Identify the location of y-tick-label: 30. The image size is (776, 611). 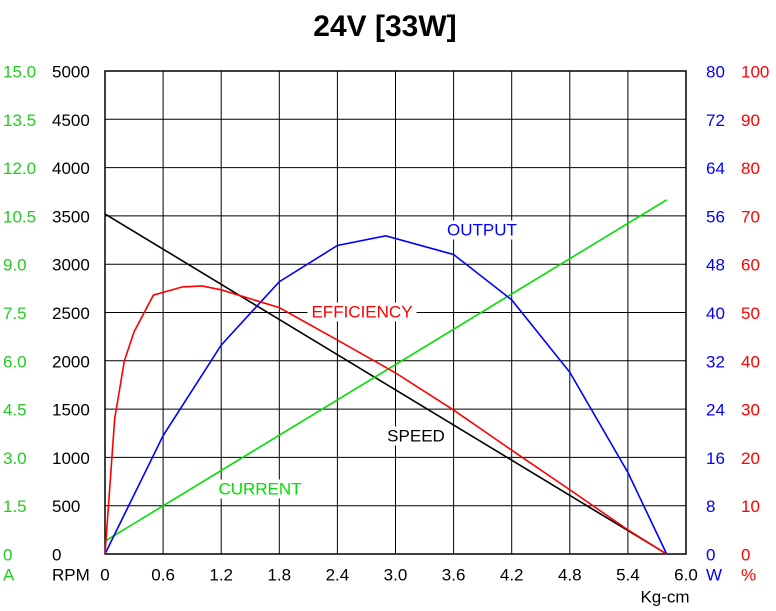
(750, 410).